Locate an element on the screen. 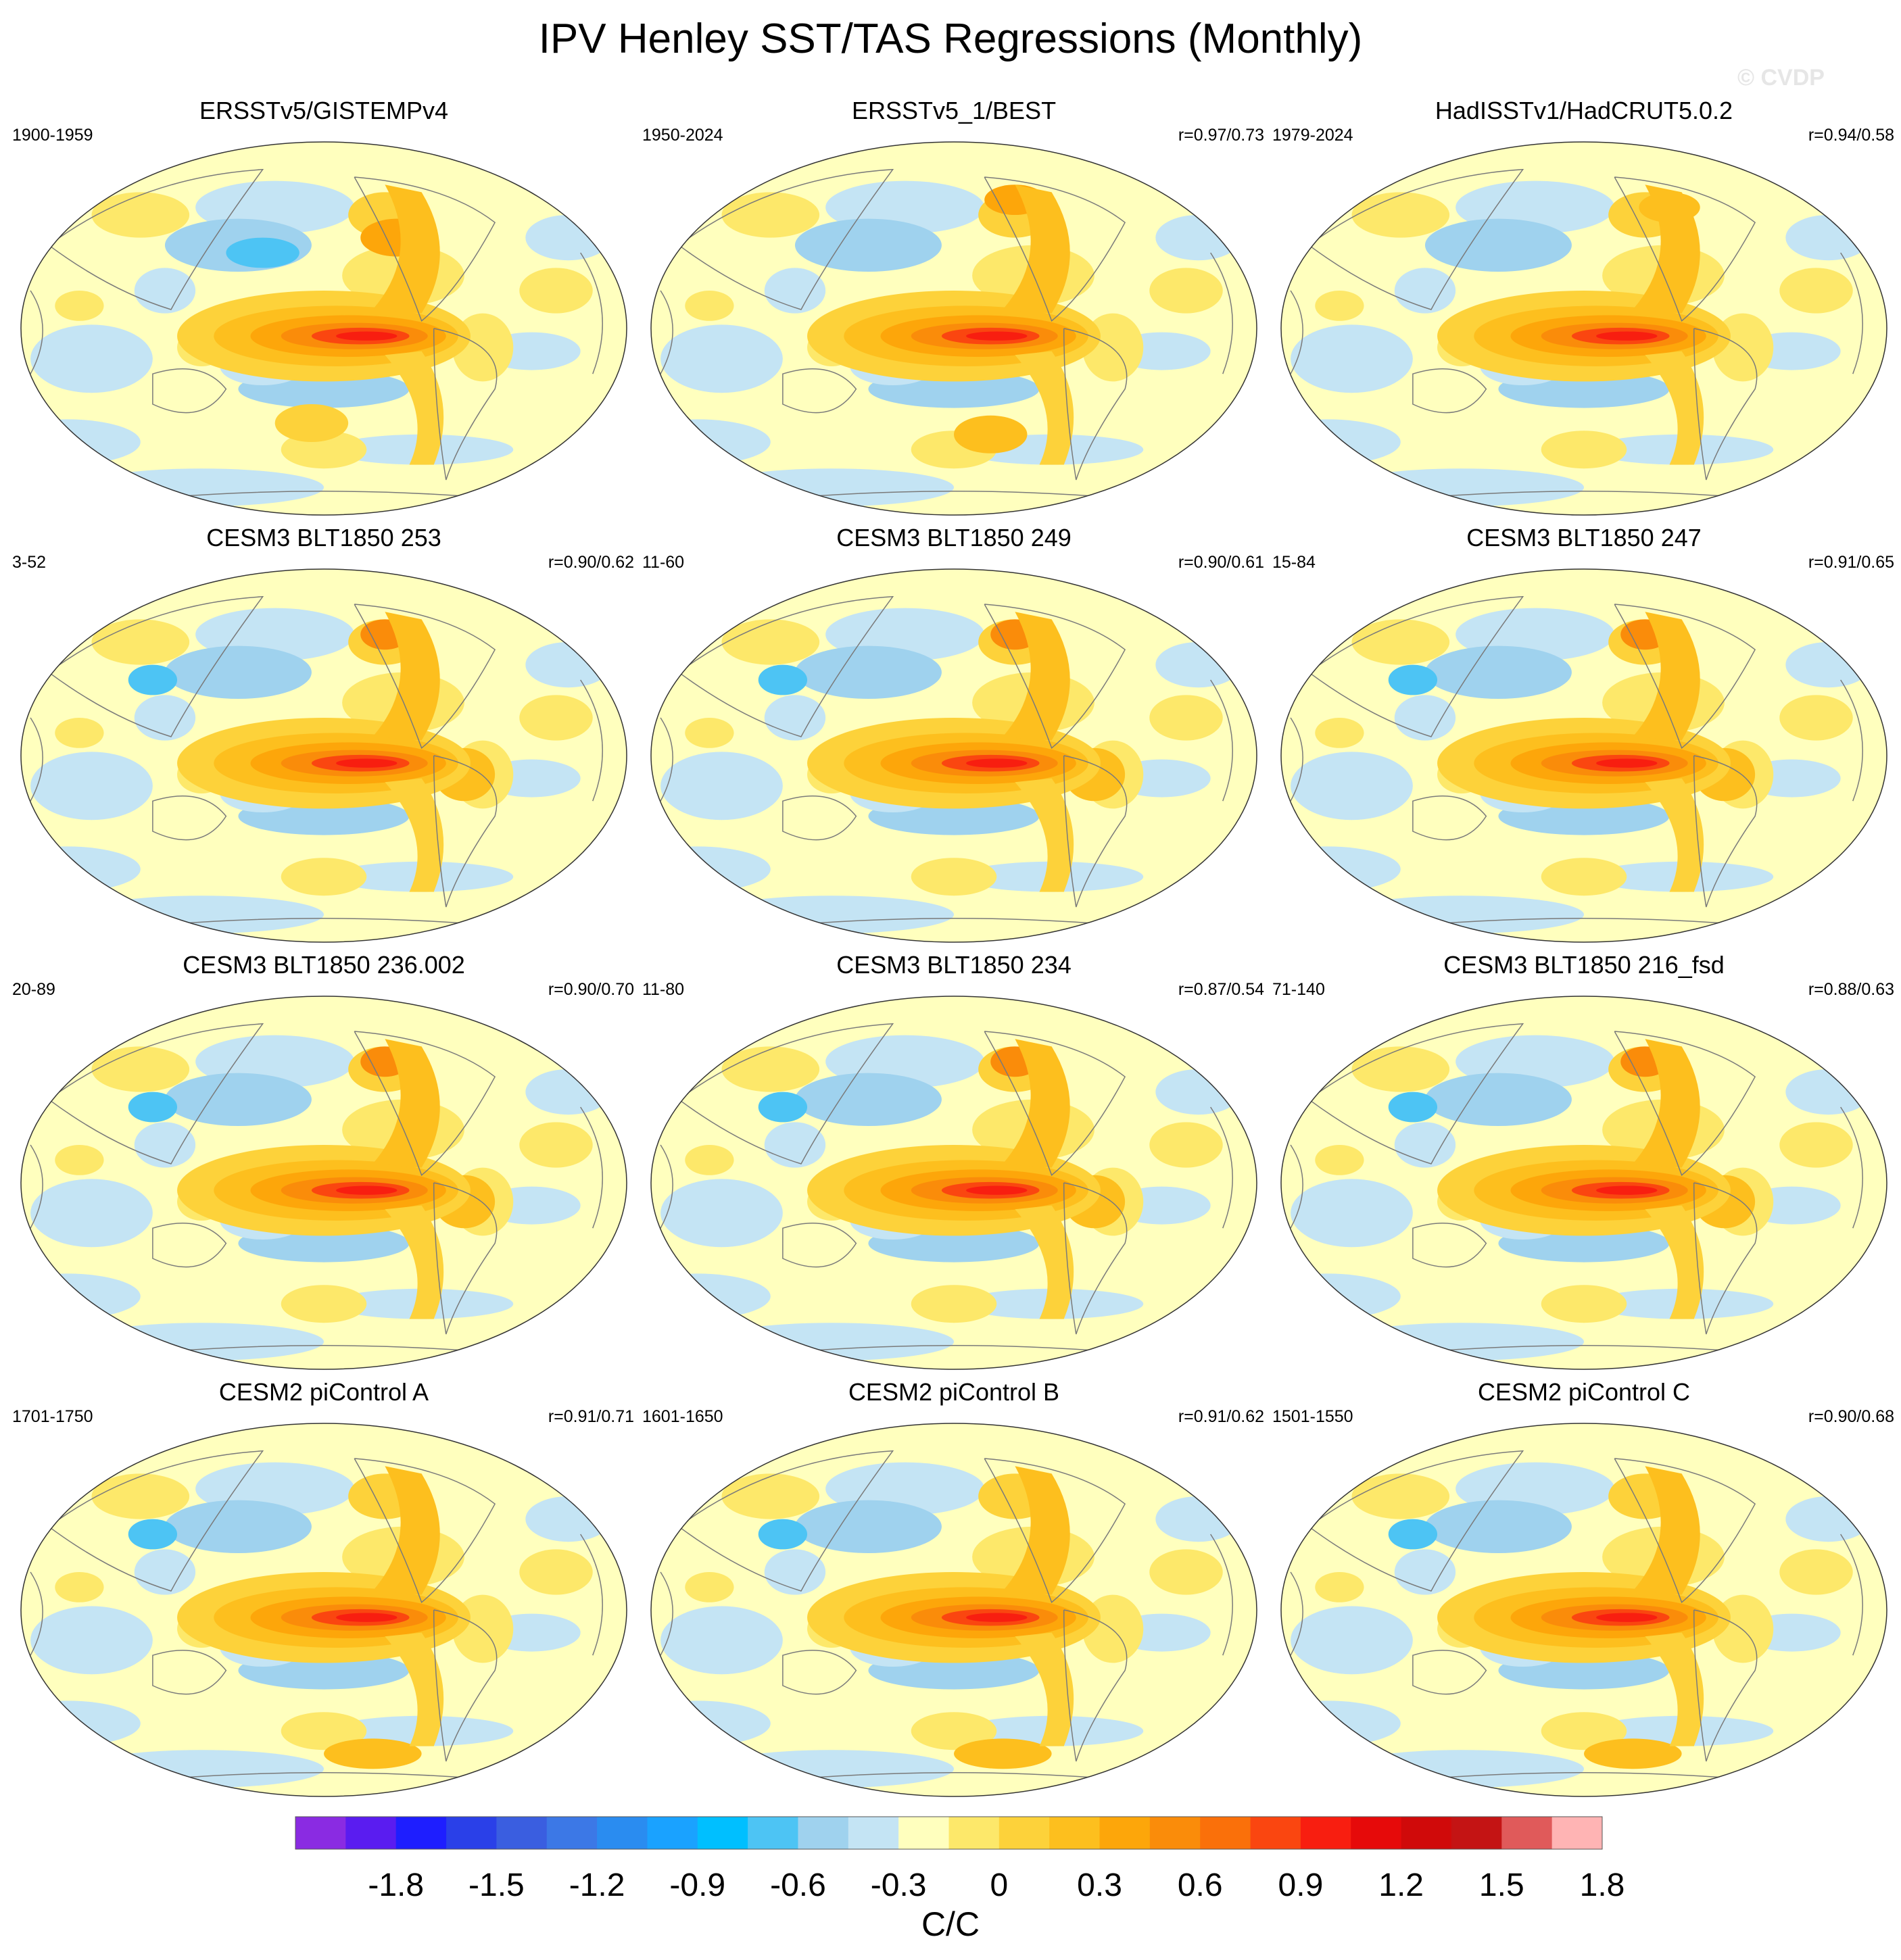 This screenshot has width=1901, height=1960. panel-correlation: r=0.91/0.65 is located at coordinates (1851, 562).